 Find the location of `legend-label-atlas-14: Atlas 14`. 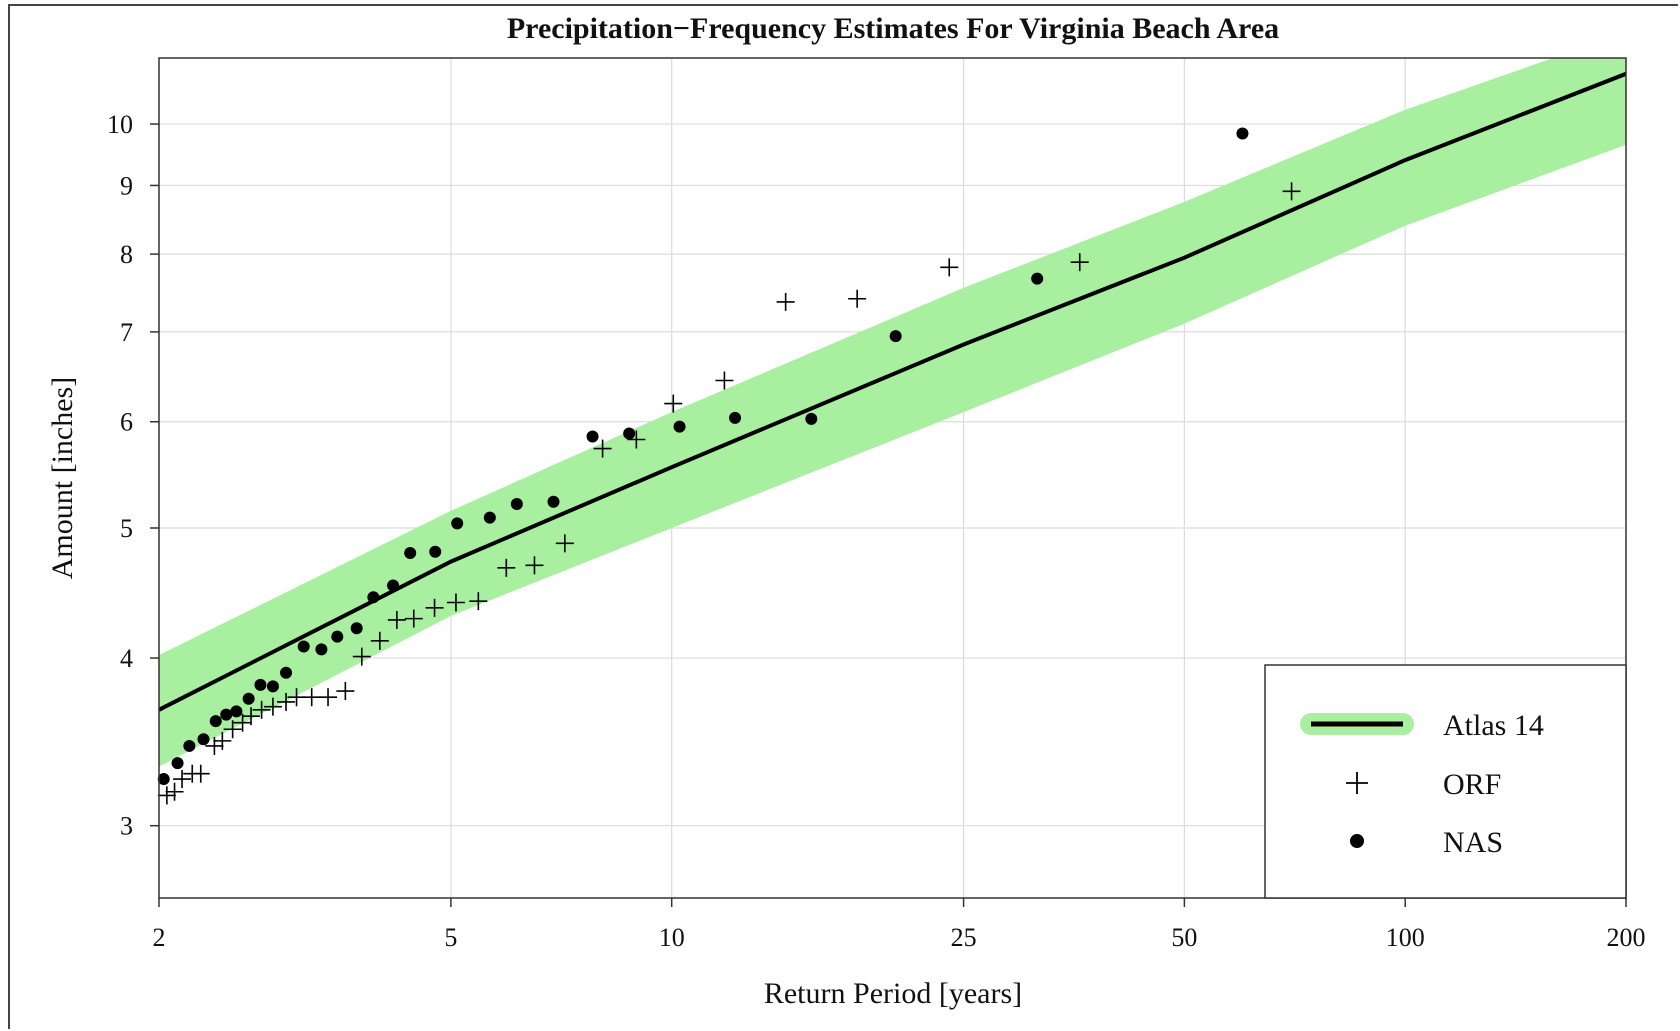

legend-label-atlas-14: Atlas 14 is located at coordinates (1493, 725).